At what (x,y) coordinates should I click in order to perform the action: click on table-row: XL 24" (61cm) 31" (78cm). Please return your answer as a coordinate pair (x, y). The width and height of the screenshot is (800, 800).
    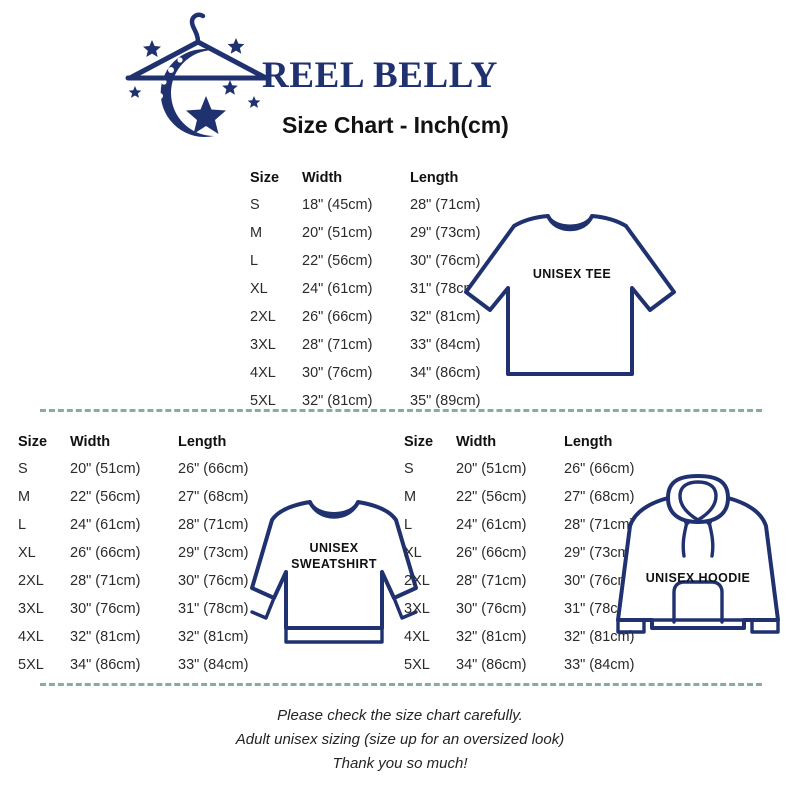
    Looking at the image, I should click on (382, 295).